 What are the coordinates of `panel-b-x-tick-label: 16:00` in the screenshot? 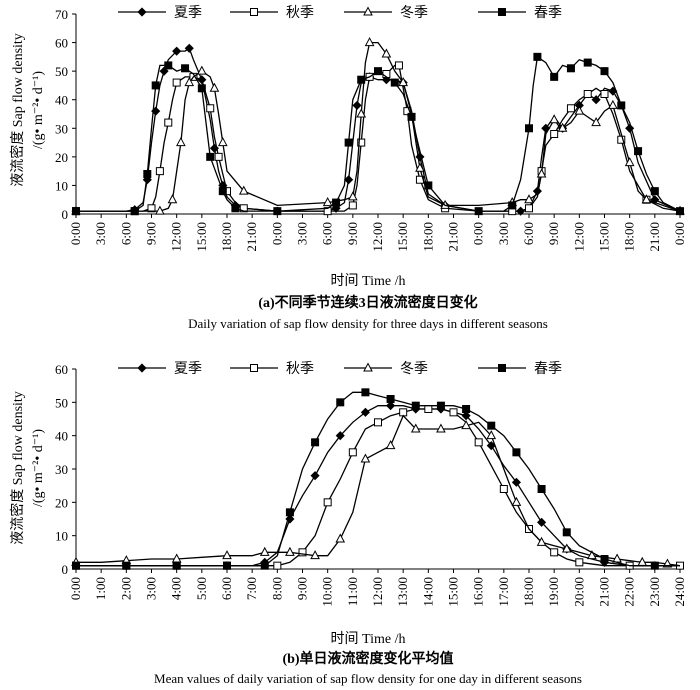 It's located at (478, 592).